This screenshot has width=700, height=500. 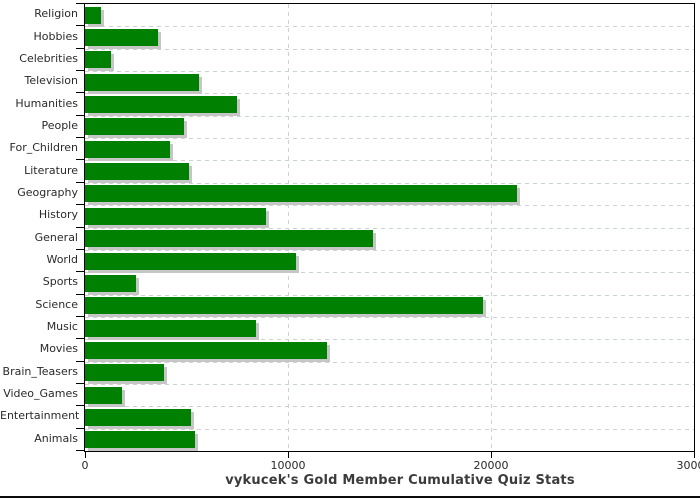 I want to click on bar-world, so click(x=190, y=261).